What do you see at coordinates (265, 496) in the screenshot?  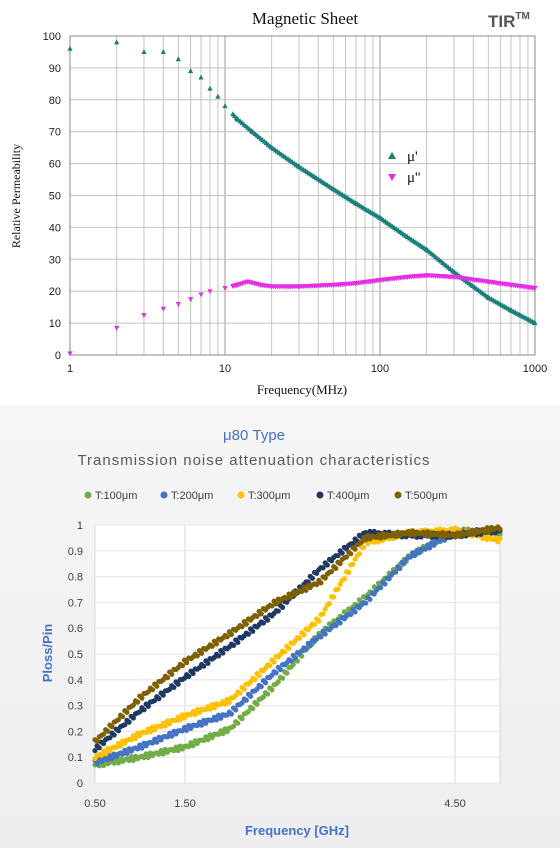 I see `legend: T:100μm T:200μm T:300μm T:400μm T:500μm` at bounding box center [265, 496].